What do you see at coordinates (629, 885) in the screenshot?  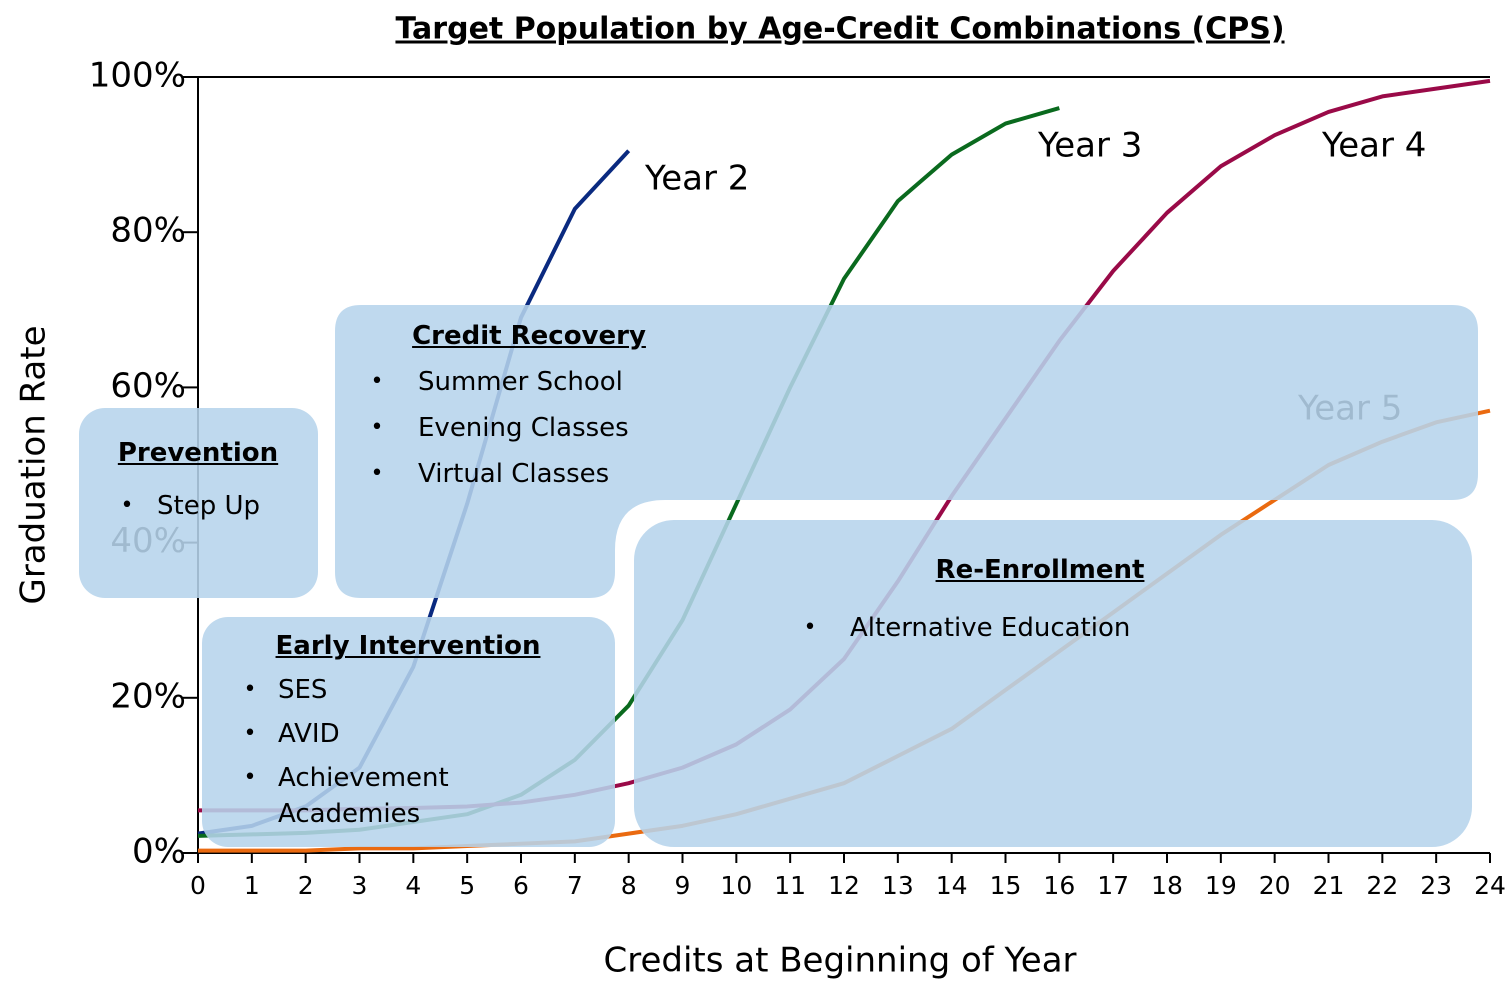 I see `x-tick-label: 8` at bounding box center [629, 885].